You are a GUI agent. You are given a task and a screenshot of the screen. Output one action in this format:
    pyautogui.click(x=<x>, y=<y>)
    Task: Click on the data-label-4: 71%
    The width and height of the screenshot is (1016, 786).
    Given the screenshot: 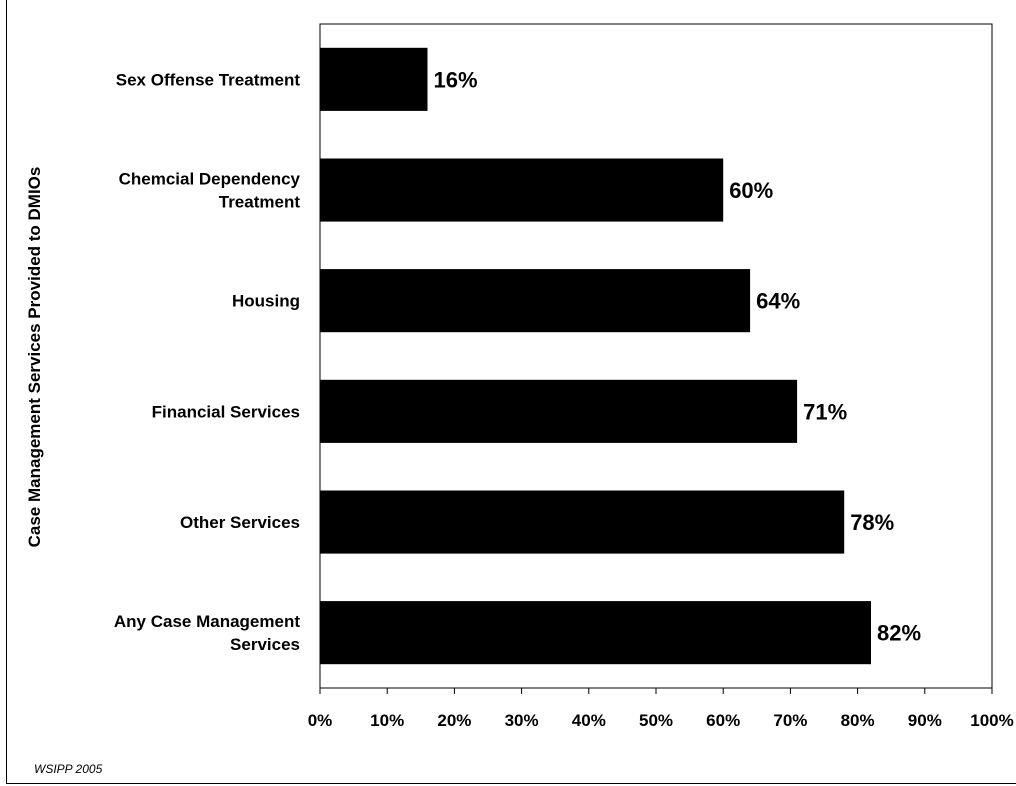 What is the action you would take?
    pyautogui.click(x=825, y=411)
    